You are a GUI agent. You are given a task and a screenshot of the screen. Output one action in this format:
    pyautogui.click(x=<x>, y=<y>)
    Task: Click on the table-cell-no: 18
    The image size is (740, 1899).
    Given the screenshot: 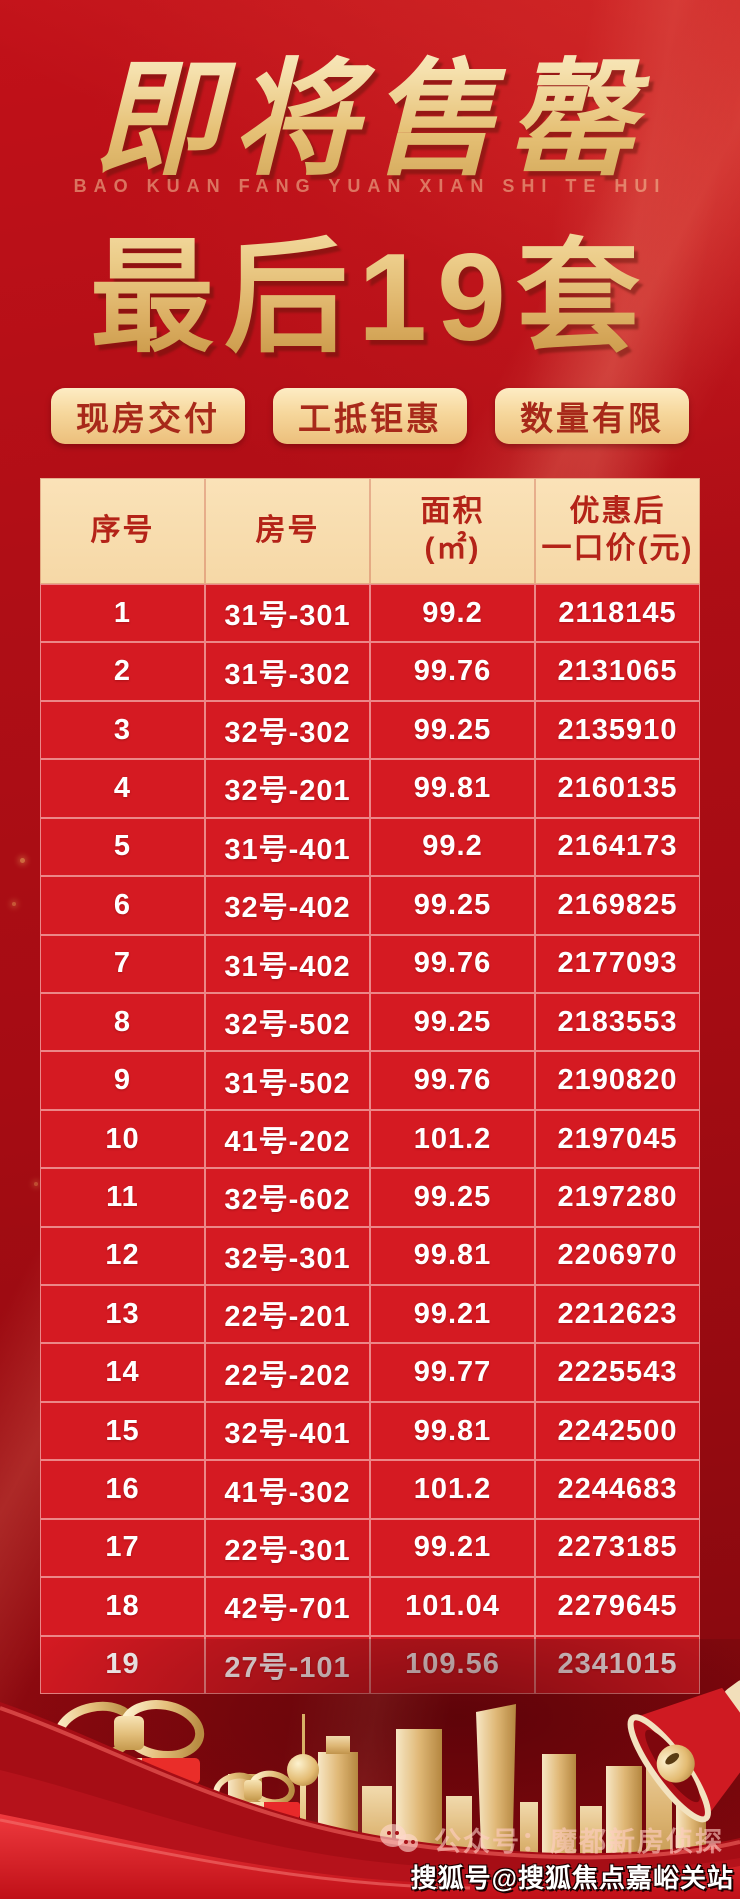 What is the action you would take?
    pyautogui.click(x=122, y=1606)
    